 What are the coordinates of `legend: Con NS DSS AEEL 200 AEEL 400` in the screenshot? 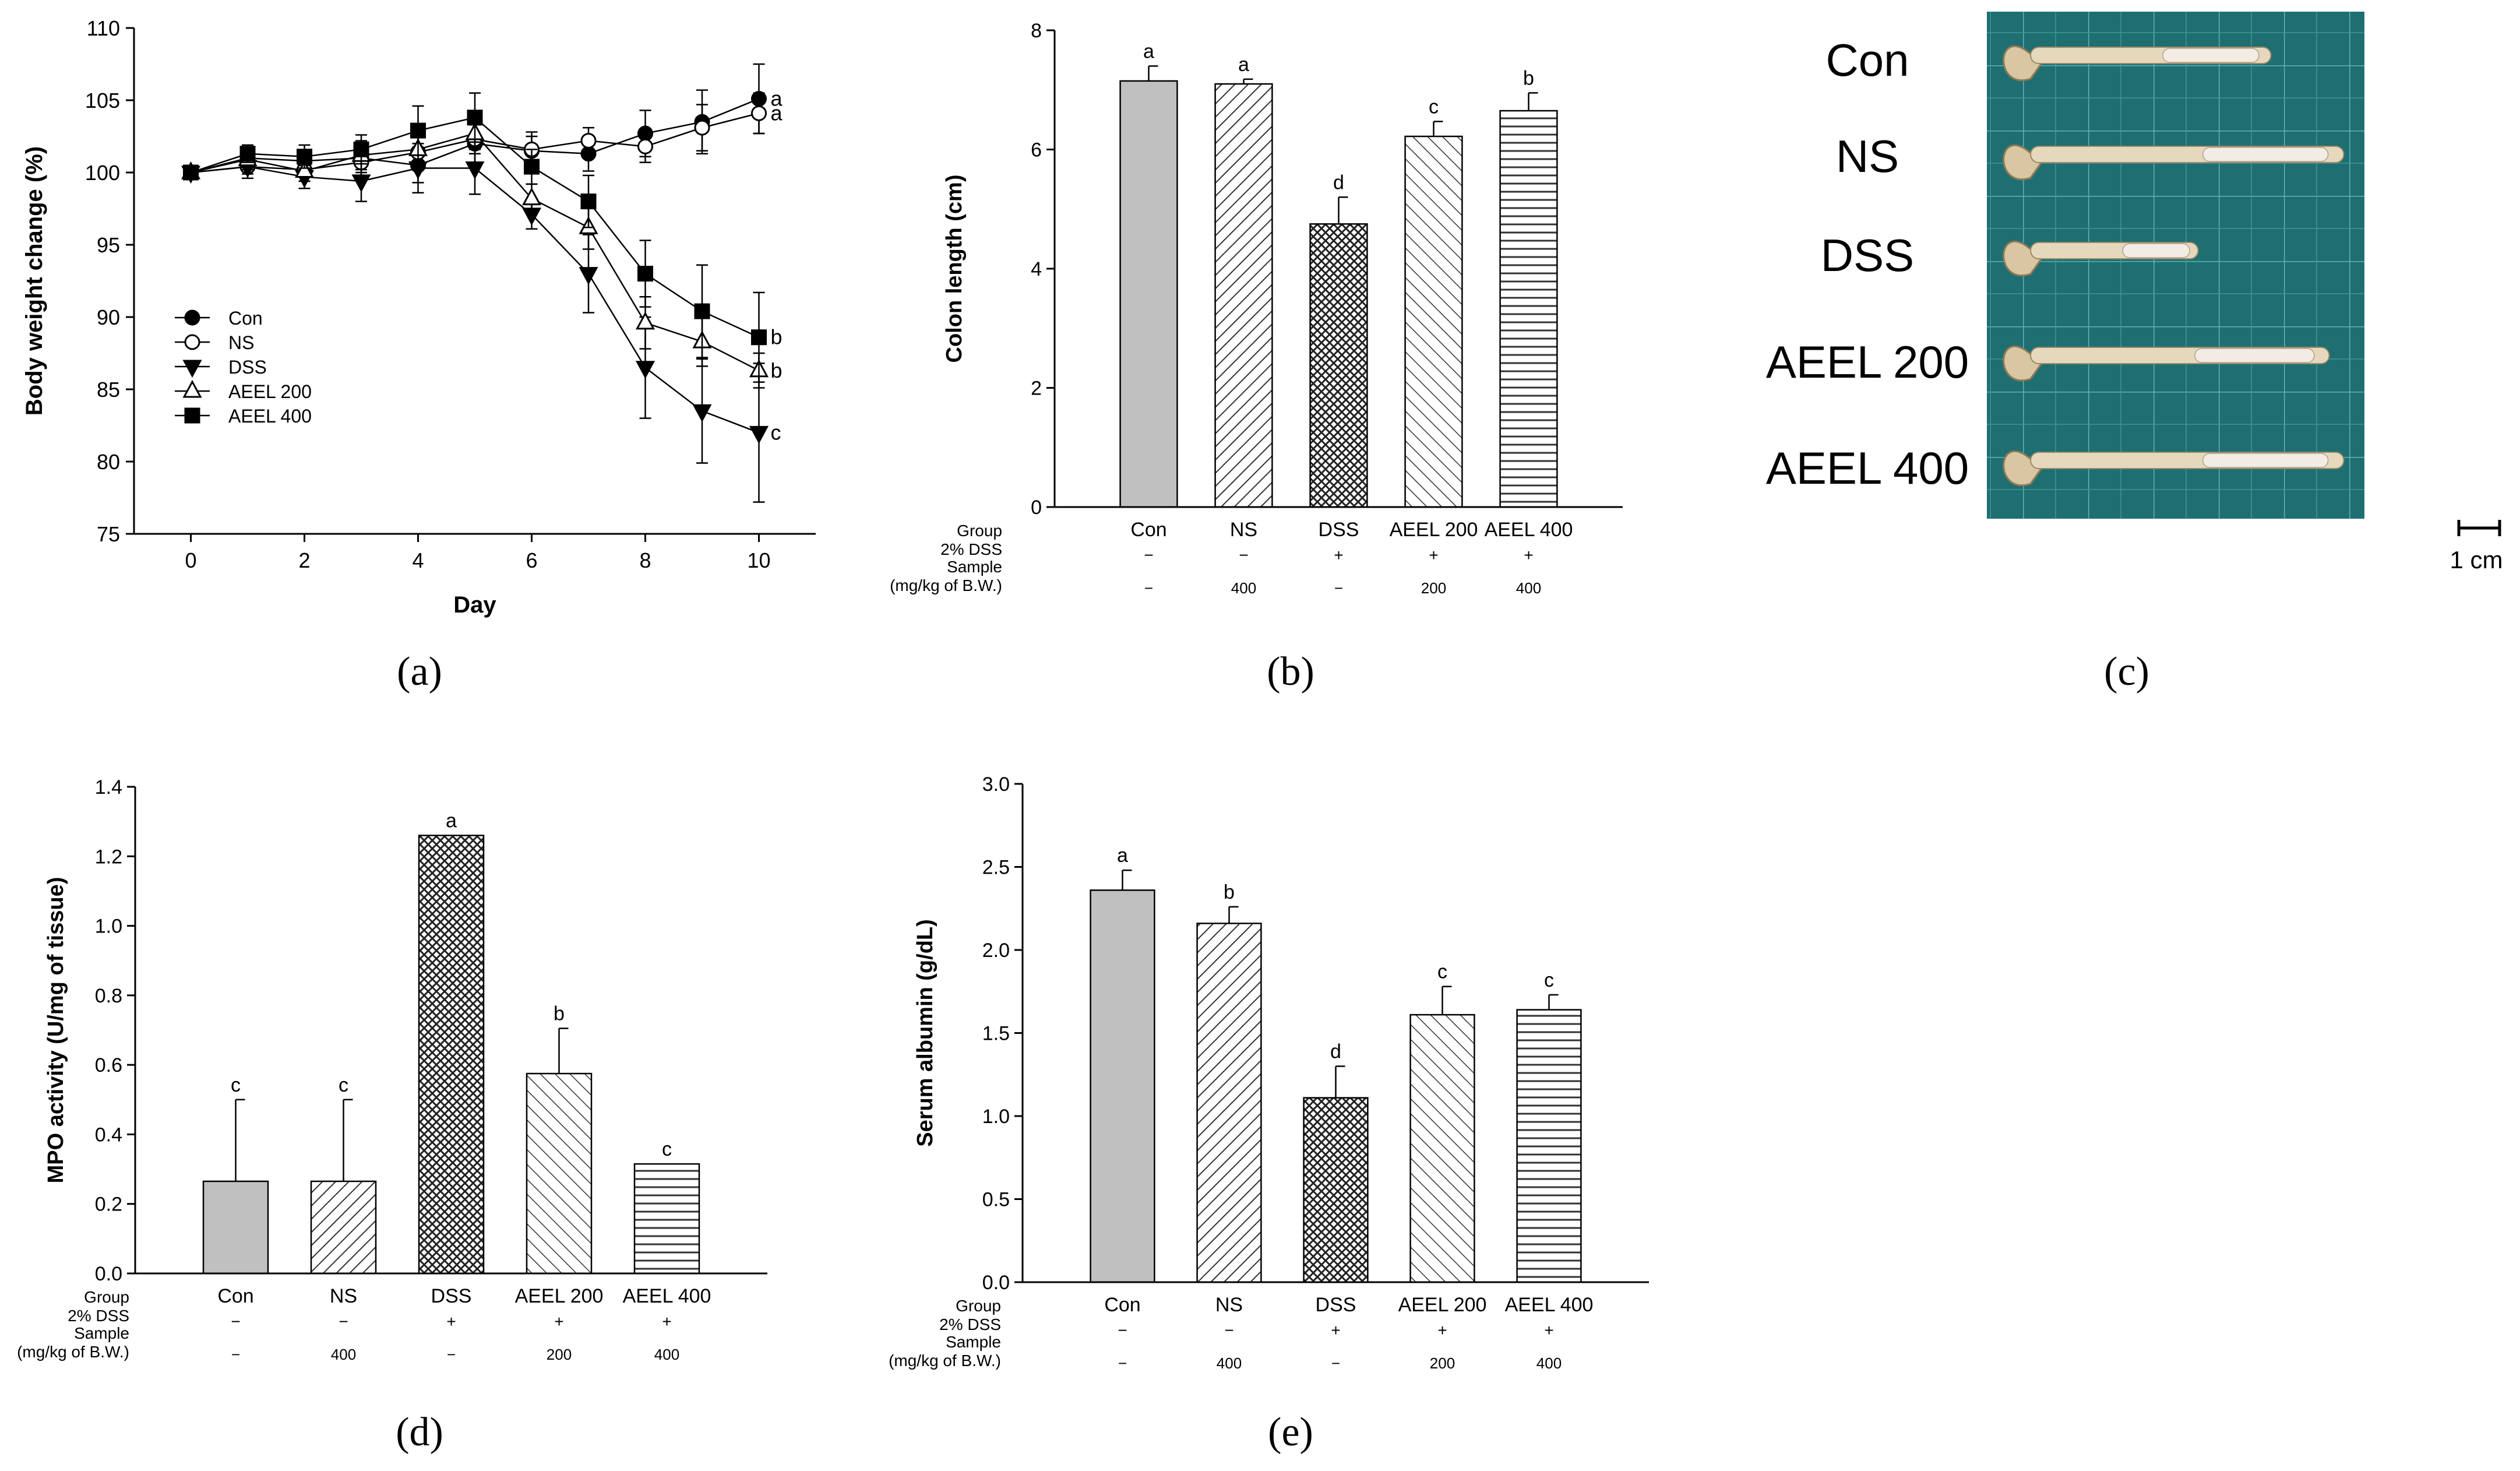 It's located at (243, 367).